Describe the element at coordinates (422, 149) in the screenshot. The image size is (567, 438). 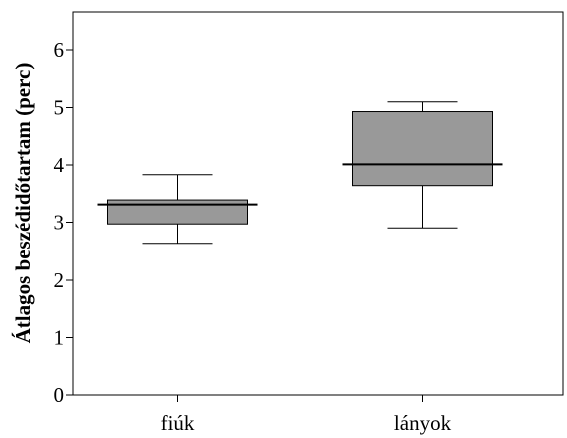
I see `iqr-box` at that location.